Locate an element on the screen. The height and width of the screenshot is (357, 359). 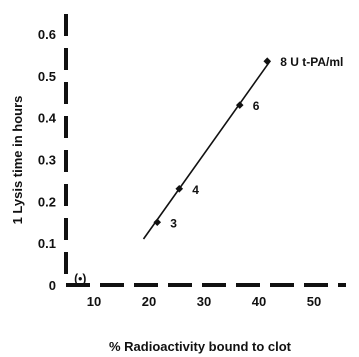
y-tick-label: 0.5 is located at coordinates (47, 76).